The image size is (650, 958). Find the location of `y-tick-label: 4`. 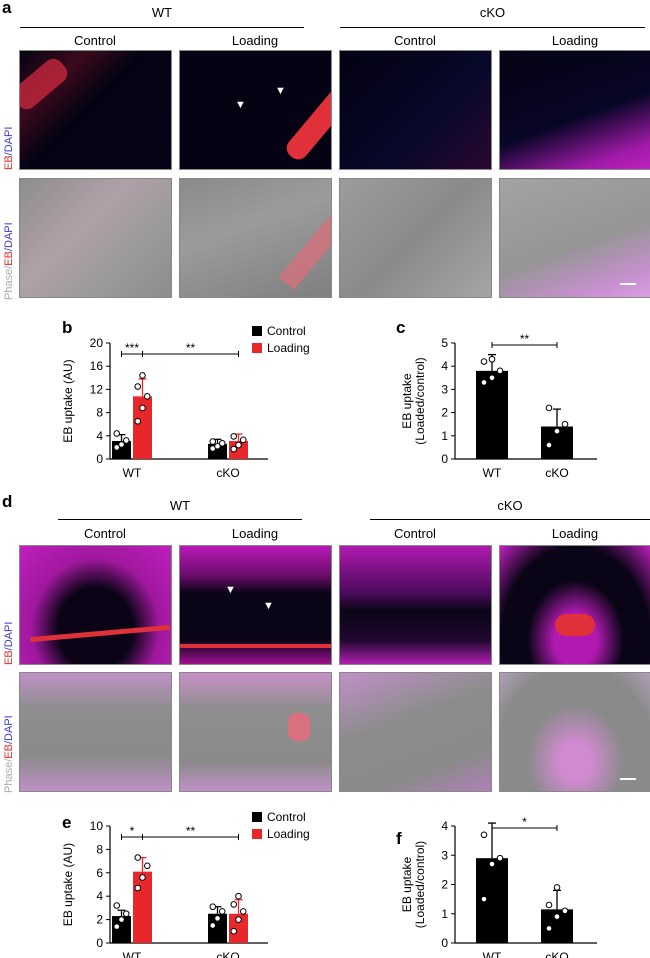

y-tick-label: 4 is located at coordinates (99, 436).